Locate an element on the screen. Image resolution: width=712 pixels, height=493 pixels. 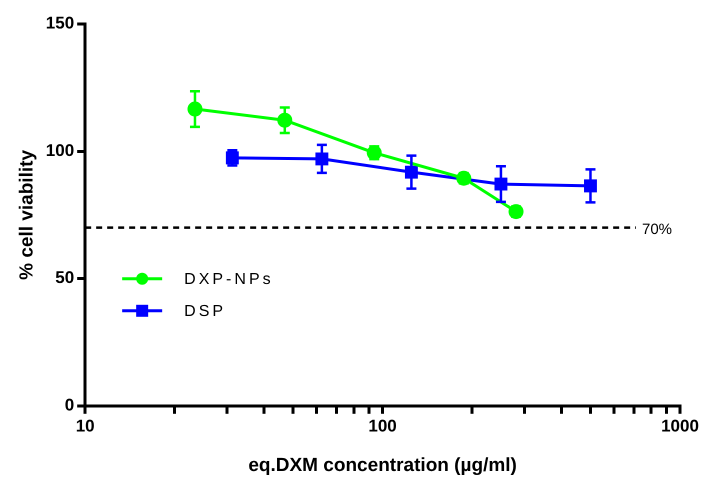
x-axis-title: eq.DXM concentration (µg/ml) is located at coordinates (382, 465).